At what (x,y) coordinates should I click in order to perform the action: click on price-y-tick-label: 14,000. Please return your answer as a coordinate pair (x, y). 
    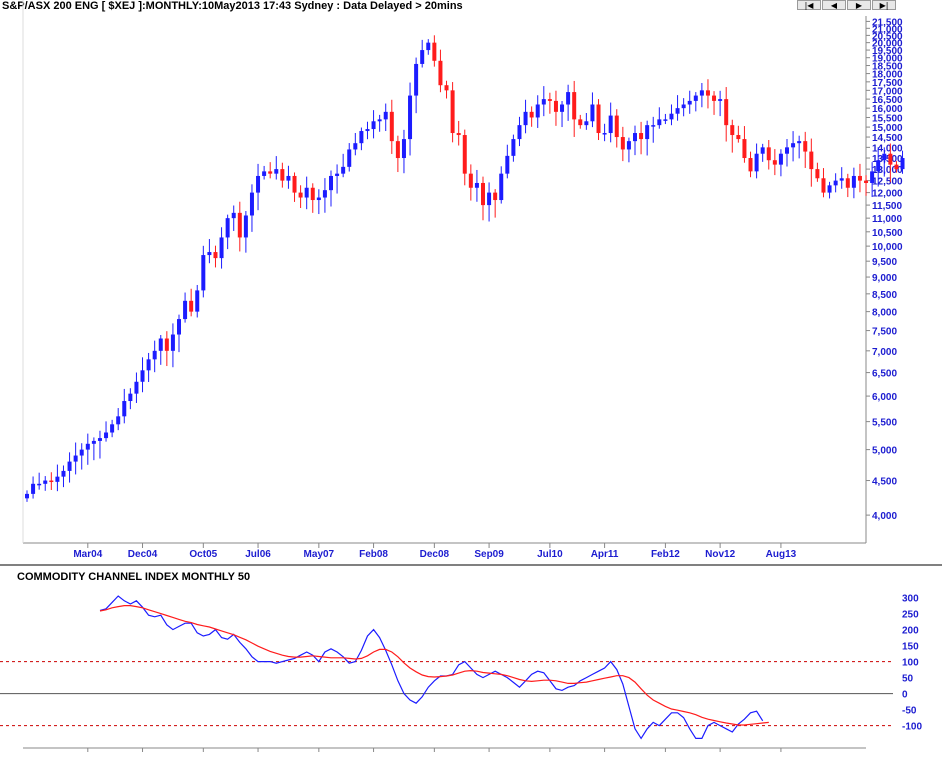
    Looking at the image, I should click on (887, 148).